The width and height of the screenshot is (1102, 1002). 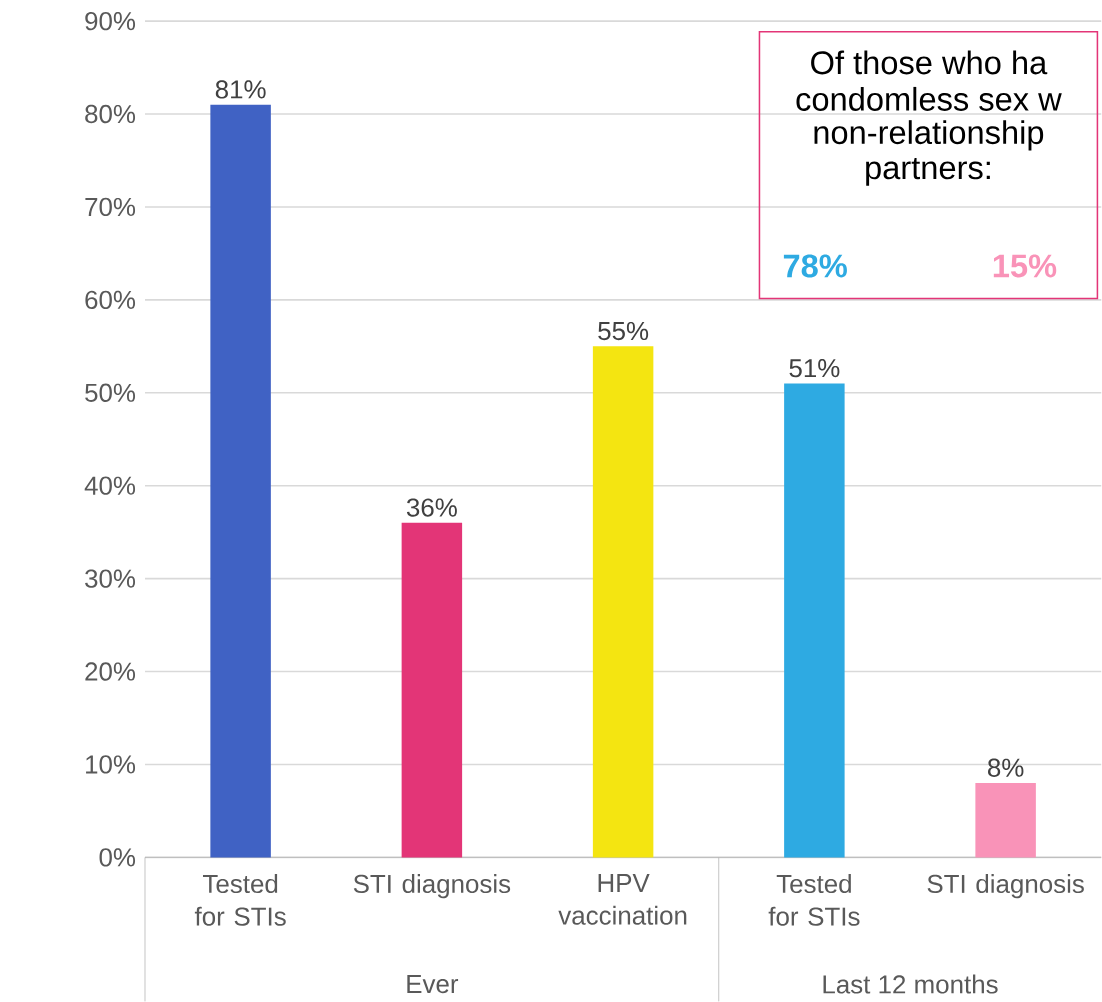 I want to click on y-tick-label: 30%, so click(x=110, y=578).